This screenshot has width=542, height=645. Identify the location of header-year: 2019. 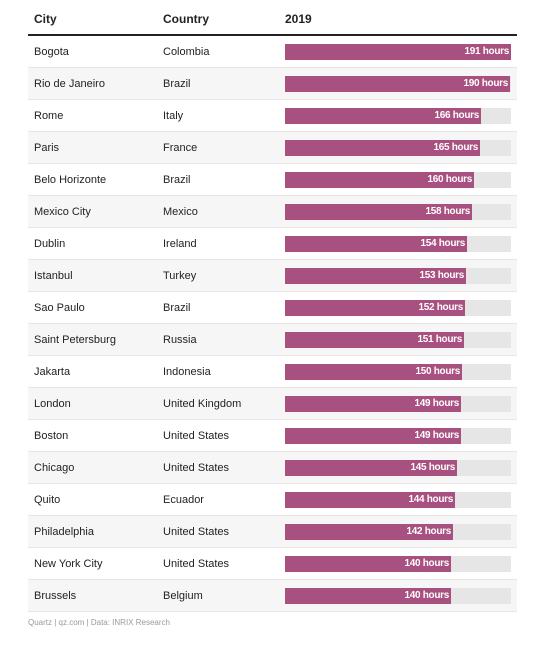
(298, 19).